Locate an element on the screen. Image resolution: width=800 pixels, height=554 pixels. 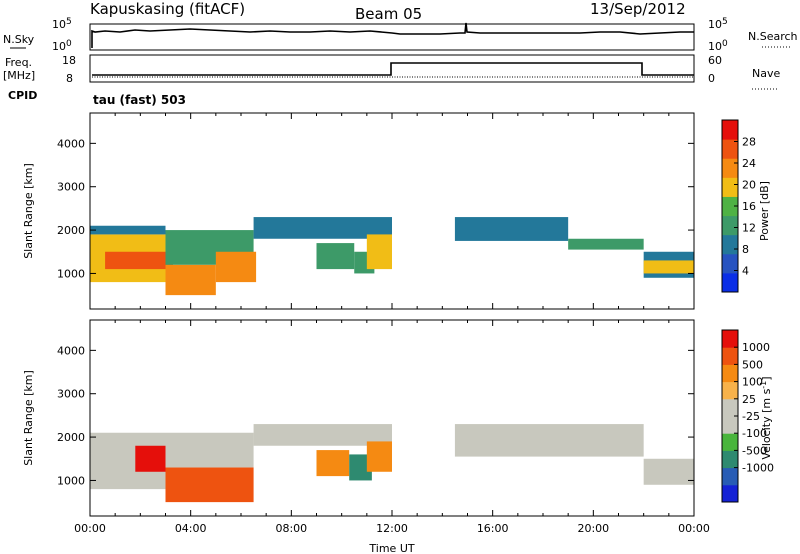
noise-left-tick-bottom: 100 is located at coordinates (62, 46).